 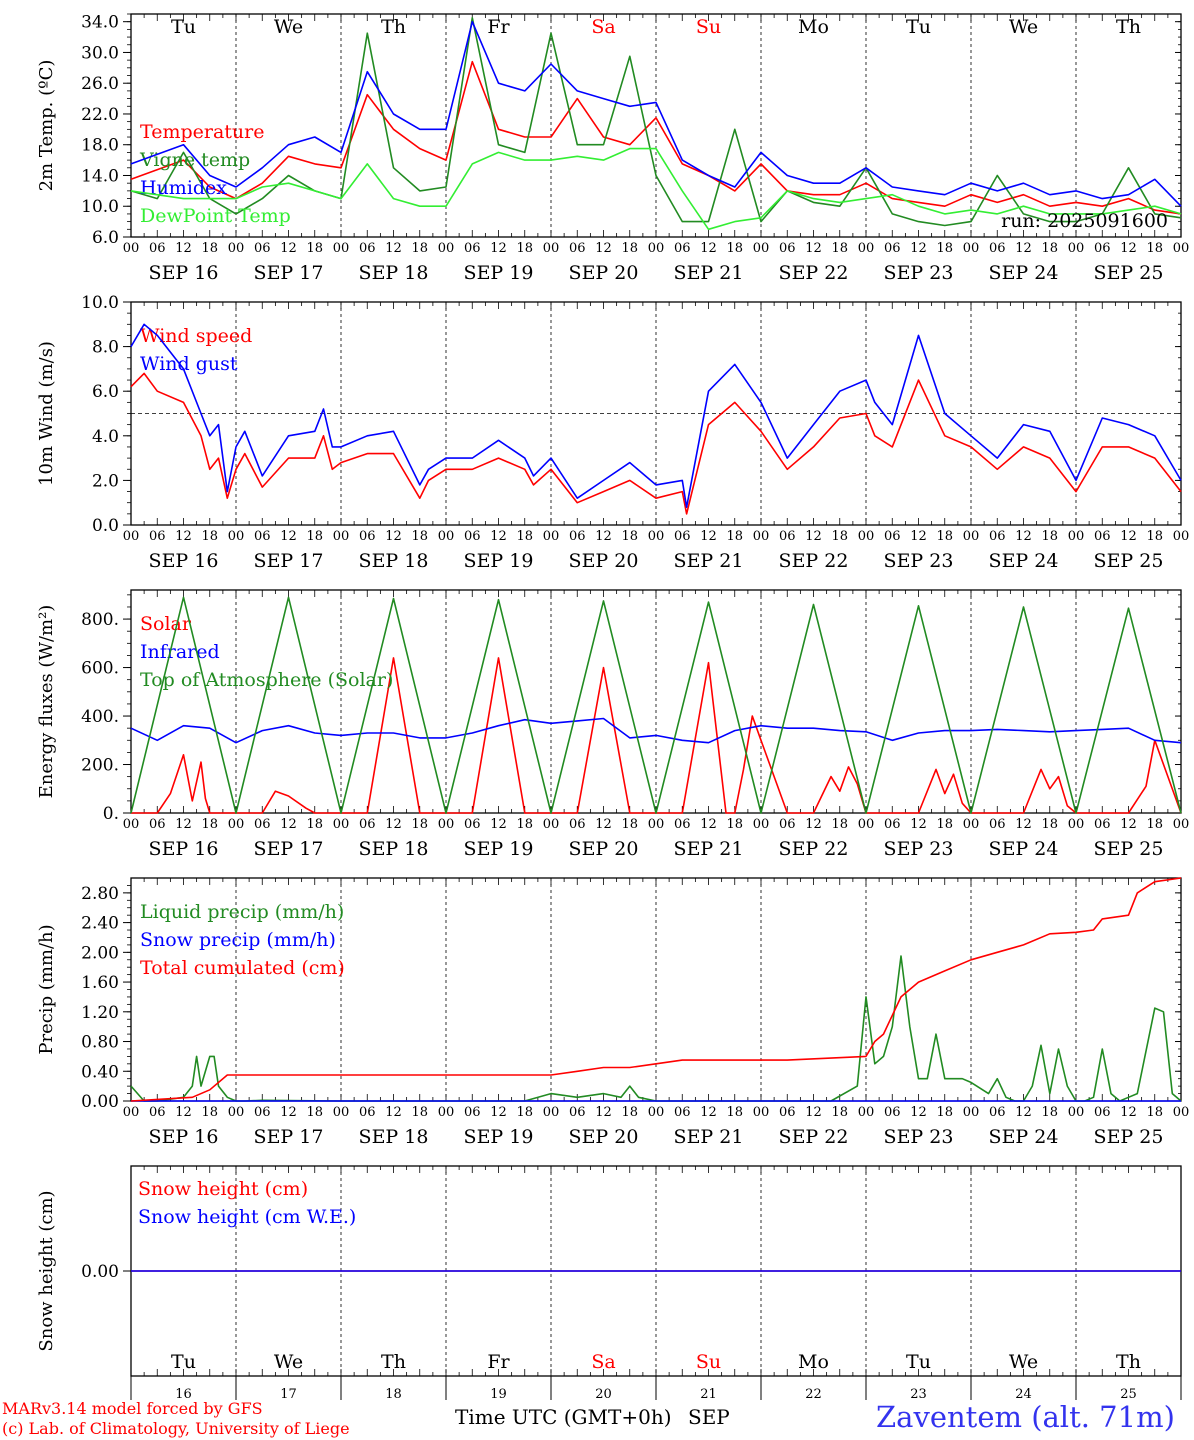 I want to click on date-label: SEP 22, so click(x=814, y=849).